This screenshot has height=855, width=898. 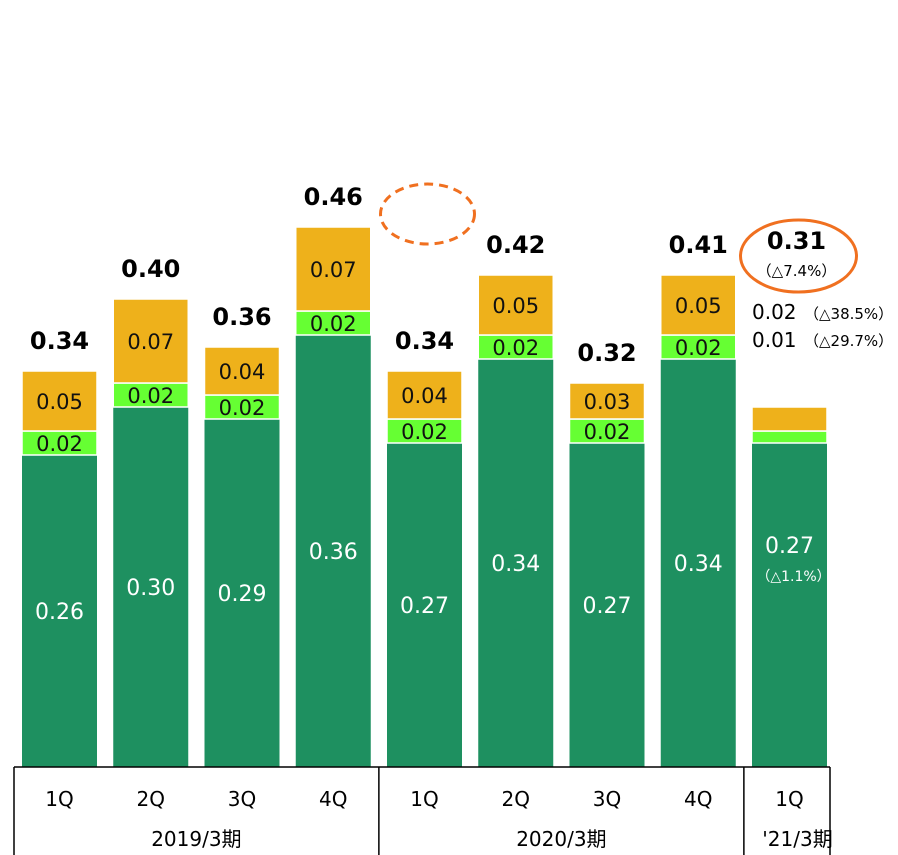 I want to click on data-label-base: 0.30, so click(x=150, y=588).